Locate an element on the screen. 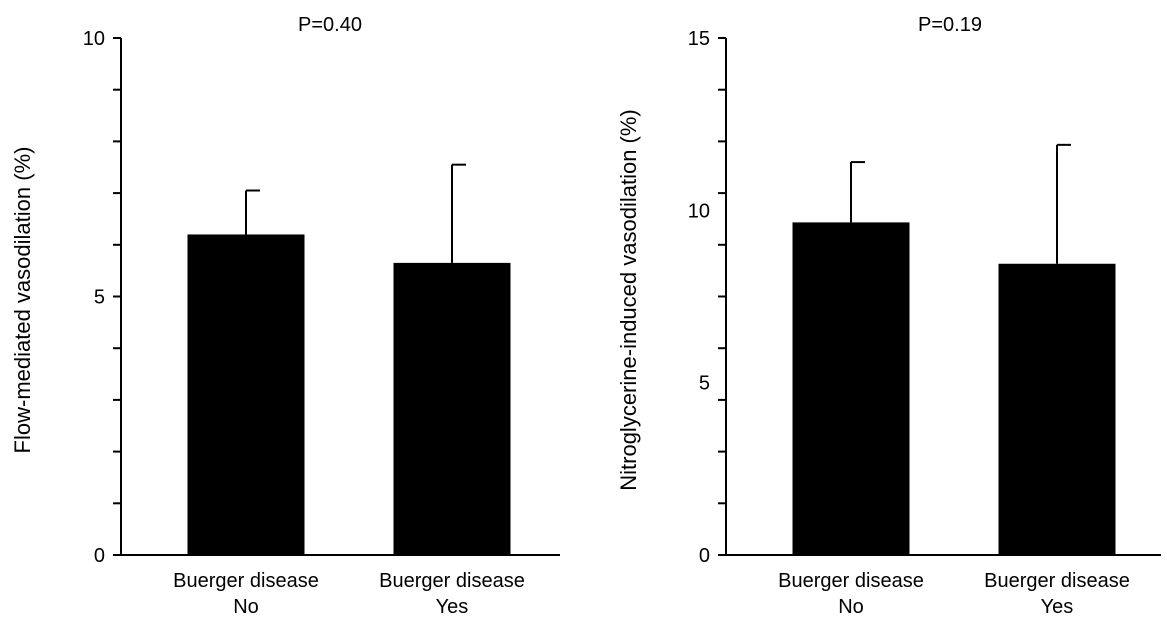  chart-left-y-axis-label: Flow-mediated vasodilation (%) is located at coordinates (22, 300).